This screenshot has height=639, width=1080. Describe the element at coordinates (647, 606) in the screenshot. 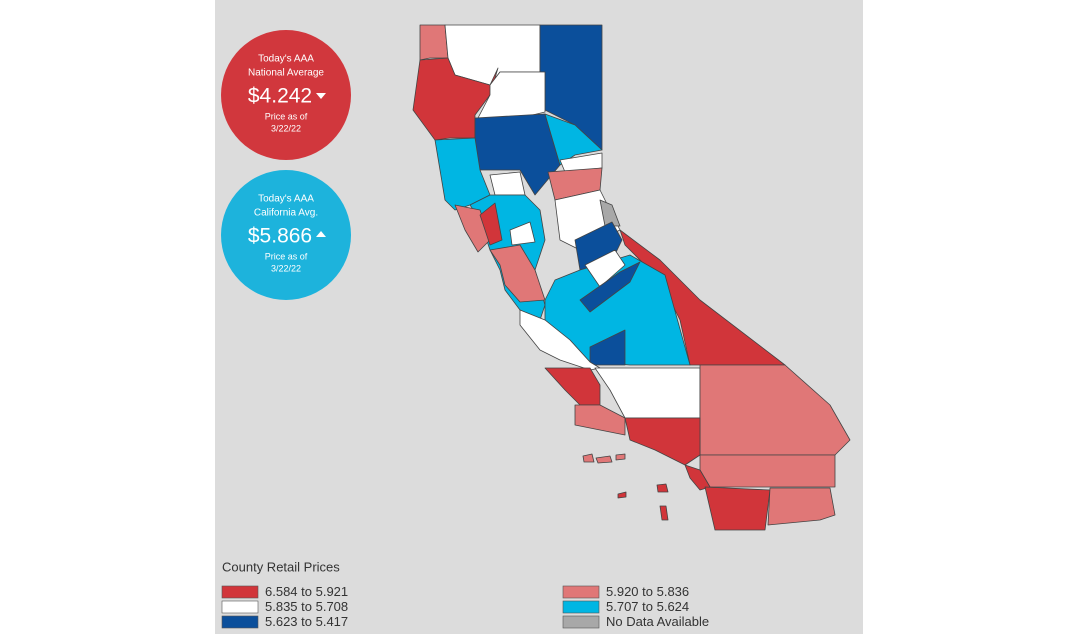

I see `legend-label: 5.707 to 5.624` at that location.